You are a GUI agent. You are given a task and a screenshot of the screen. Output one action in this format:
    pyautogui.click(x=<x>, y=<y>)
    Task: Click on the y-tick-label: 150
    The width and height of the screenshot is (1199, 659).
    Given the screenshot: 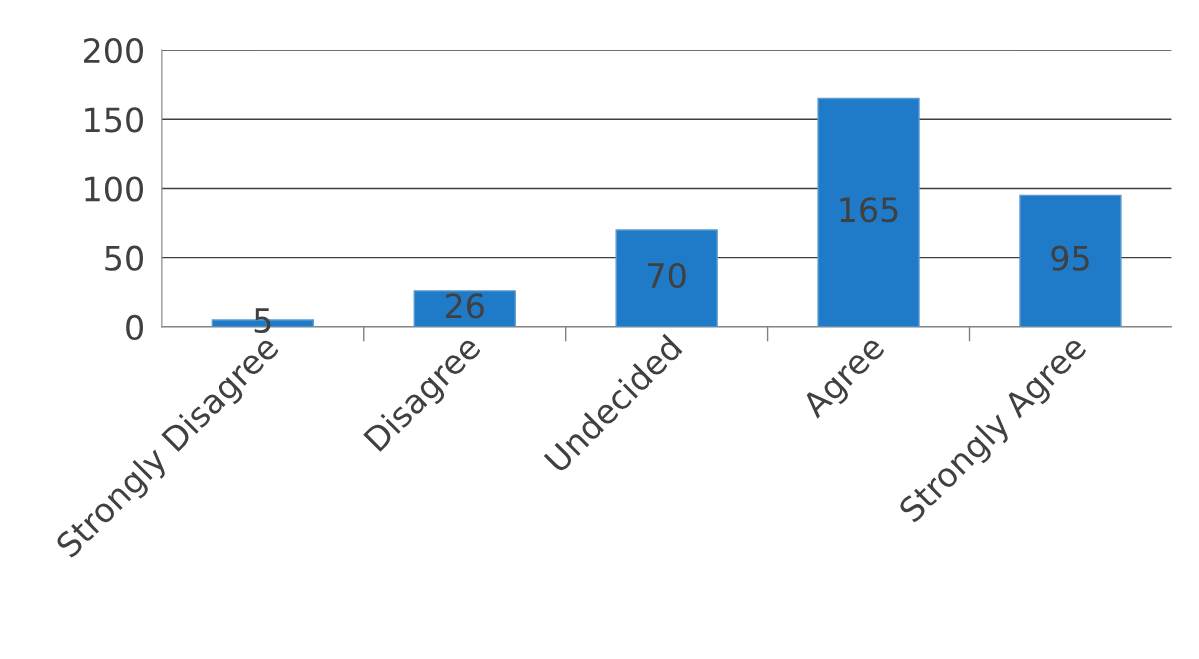 What is the action you would take?
    pyautogui.click(x=114, y=120)
    